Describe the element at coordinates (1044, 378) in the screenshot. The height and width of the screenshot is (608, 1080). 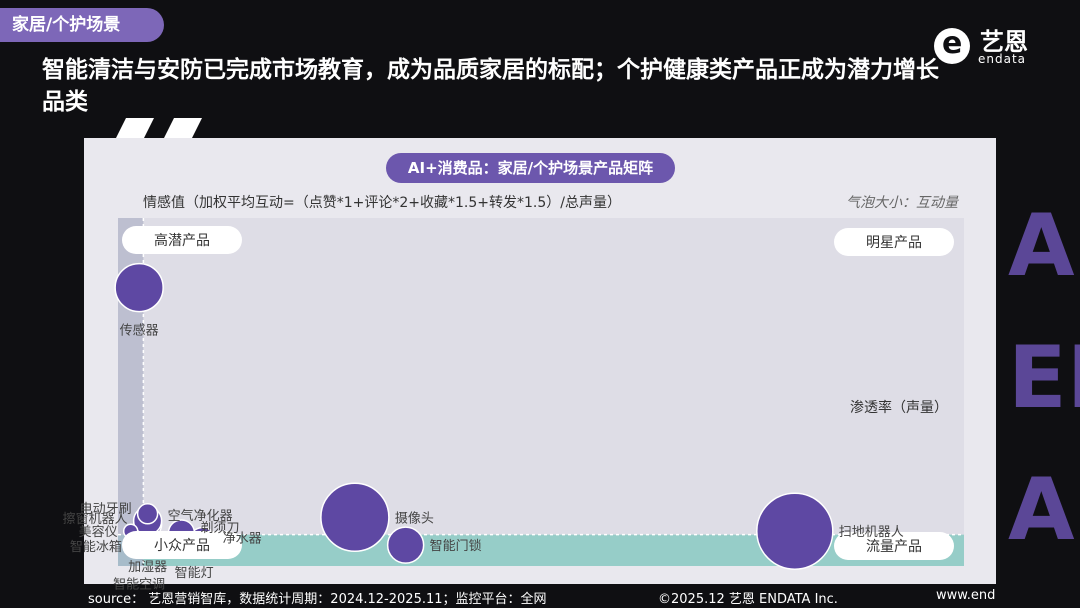
I see `decor-background-text: AL EN AI)` at that location.